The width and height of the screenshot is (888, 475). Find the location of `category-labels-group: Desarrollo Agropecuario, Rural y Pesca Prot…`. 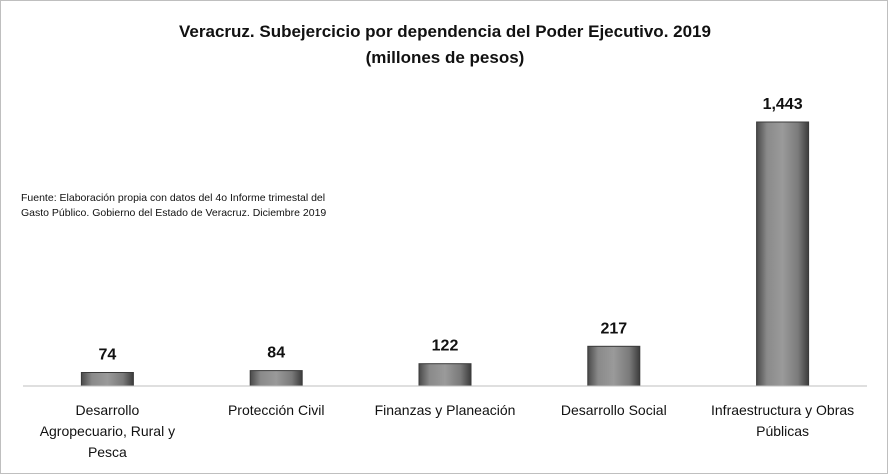

category-labels-group: Desarrollo Agropecuario, Rural y Pesca Prot… is located at coordinates (447, 431).